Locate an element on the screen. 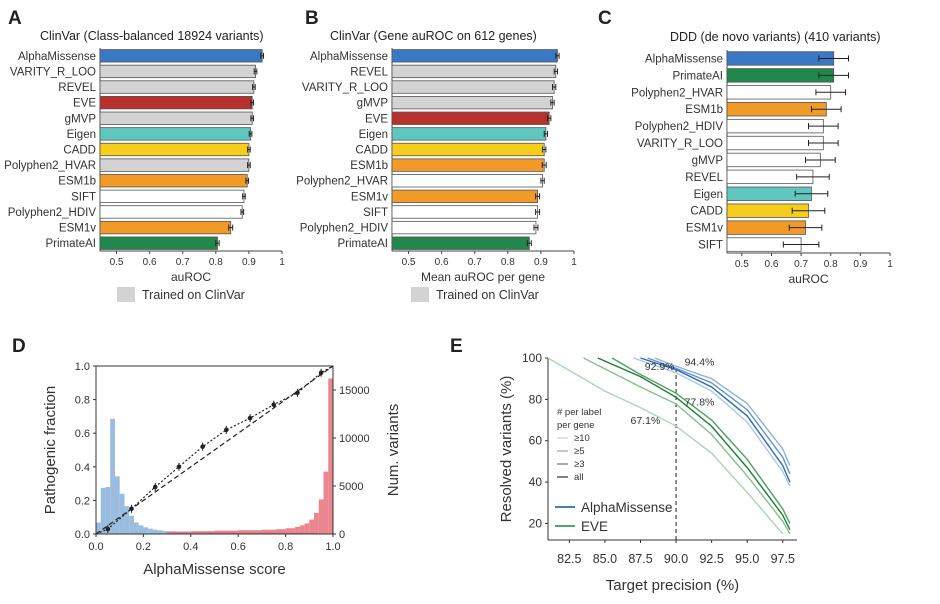 The width and height of the screenshot is (940, 604). xtick-label-c-0-6: 0.6 is located at coordinates (772, 264).